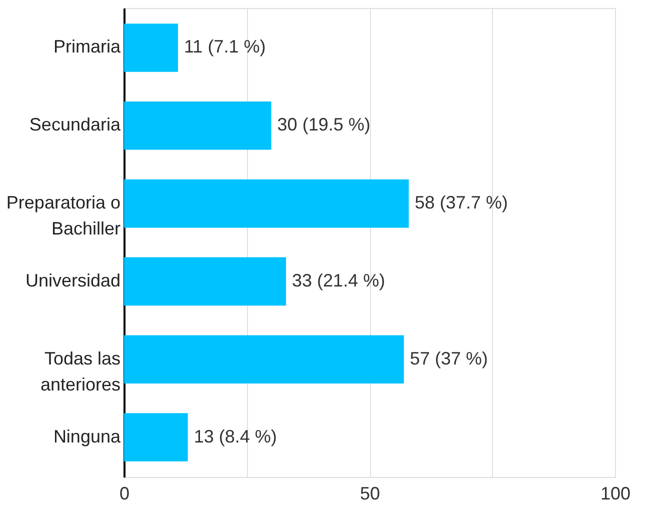 The height and width of the screenshot is (508, 653). What do you see at coordinates (63, 215) in the screenshot?
I see `y-tick-label: Preparatoria o Bachiller` at bounding box center [63, 215].